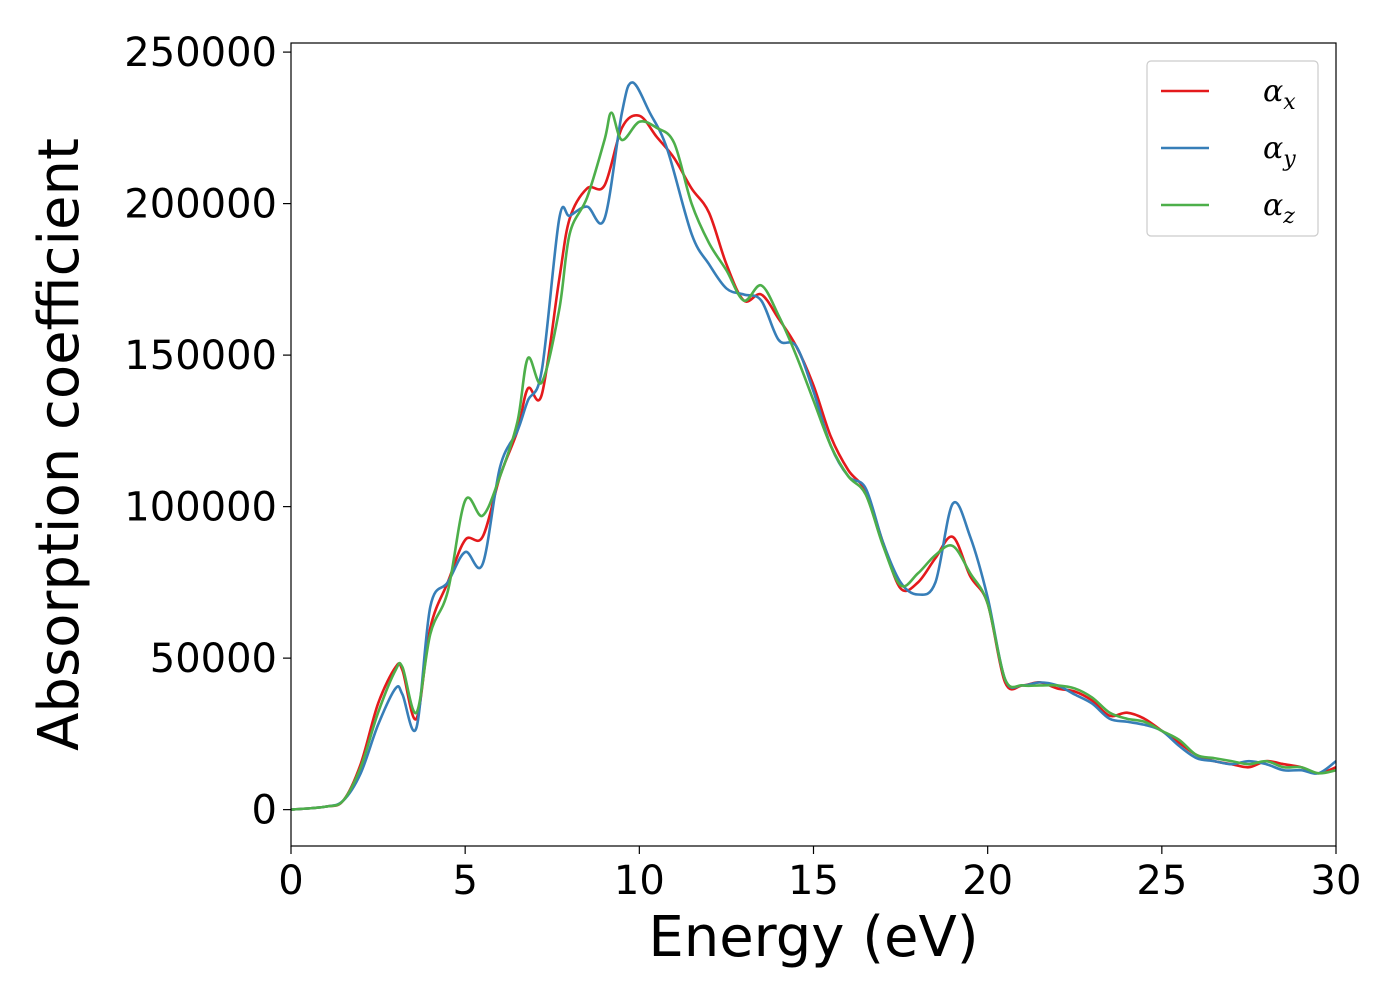 The width and height of the screenshot is (1400, 1000). What do you see at coordinates (200, 205) in the screenshot?
I see `y-tick-label: 200000` at bounding box center [200, 205].